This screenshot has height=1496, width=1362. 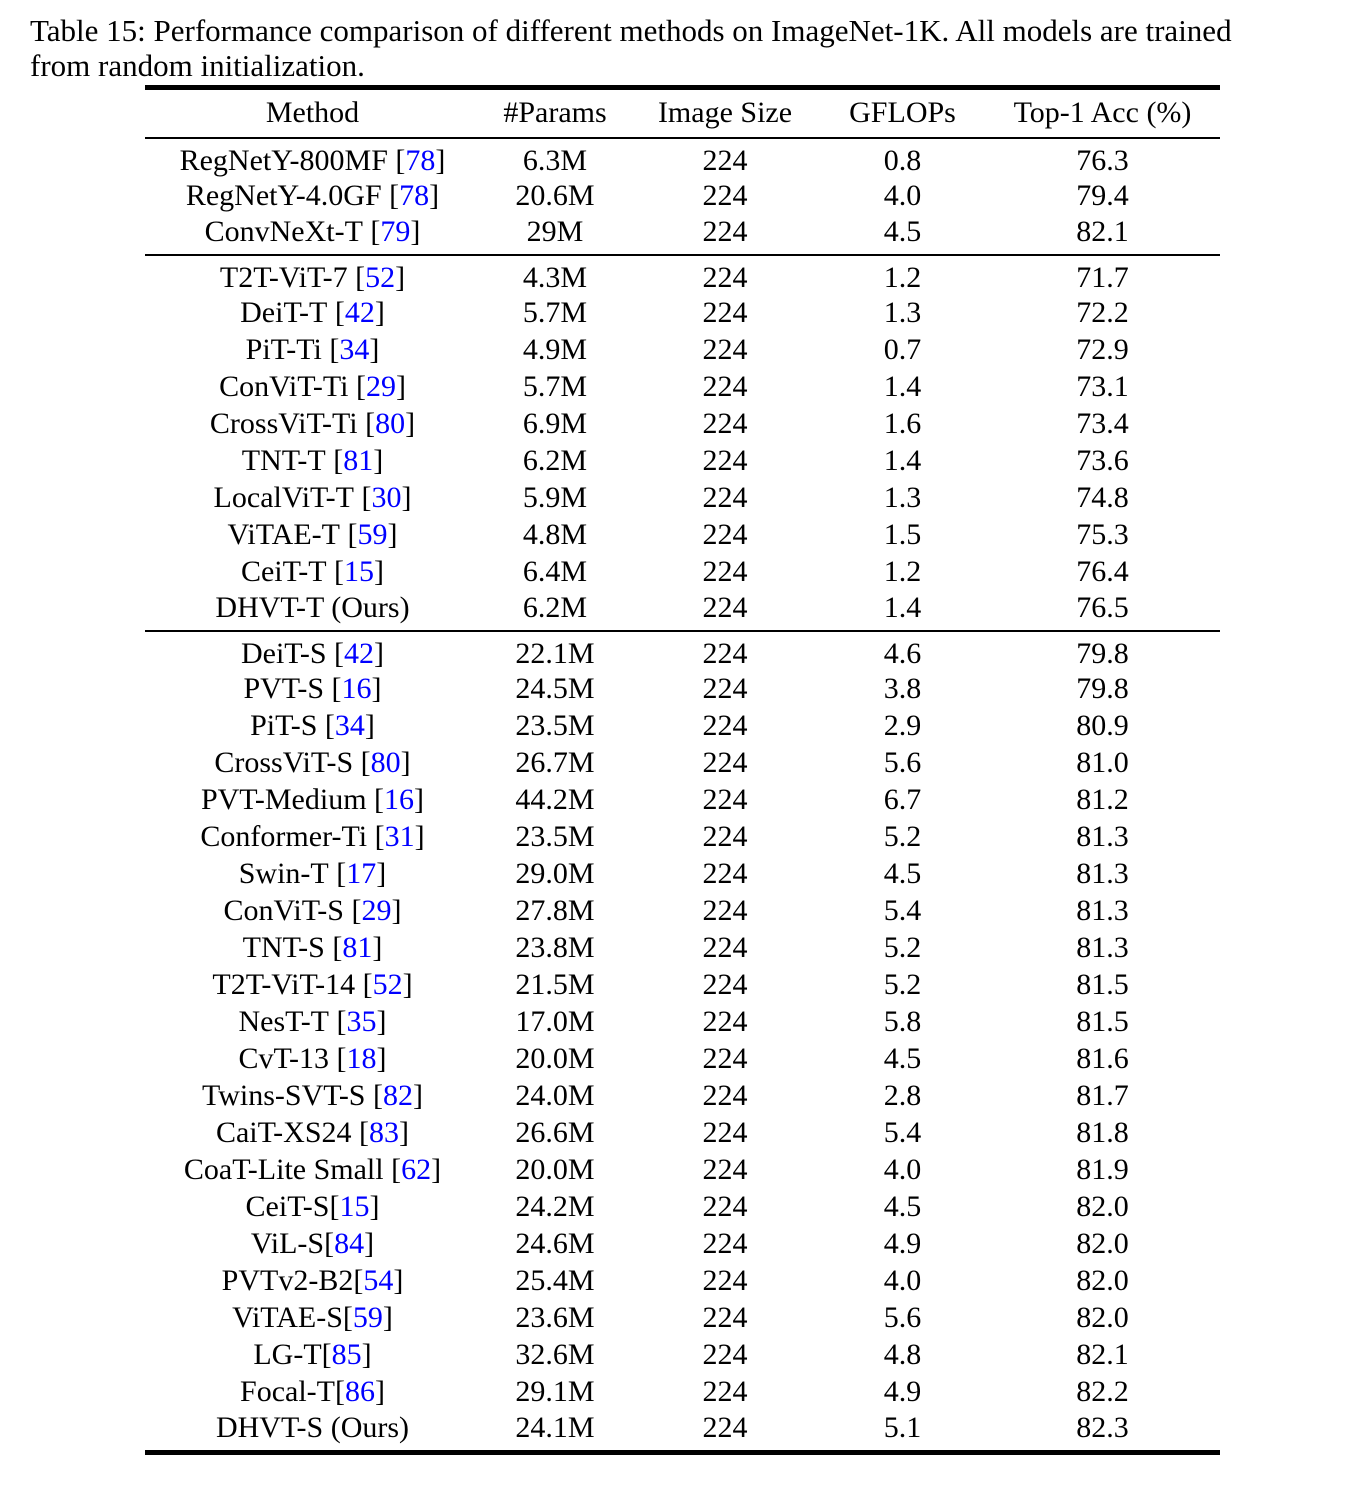 What do you see at coordinates (555, 1169) in the screenshot?
I see `params-cell: 20.0M` at bounding box center [555, 1169].